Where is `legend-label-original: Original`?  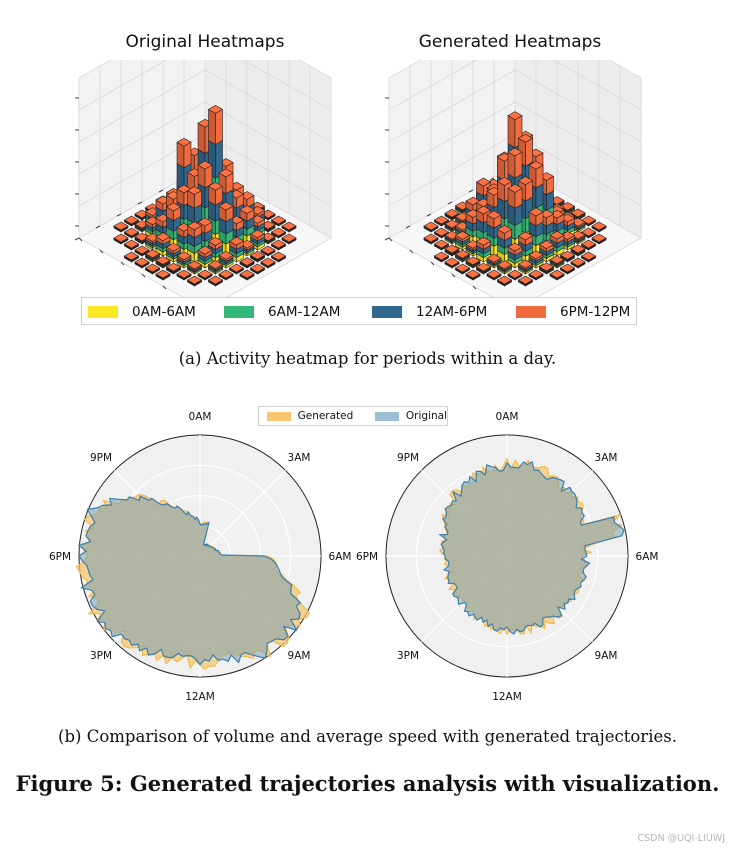 legend-label-original: Original is located at coordinates (426, 416).